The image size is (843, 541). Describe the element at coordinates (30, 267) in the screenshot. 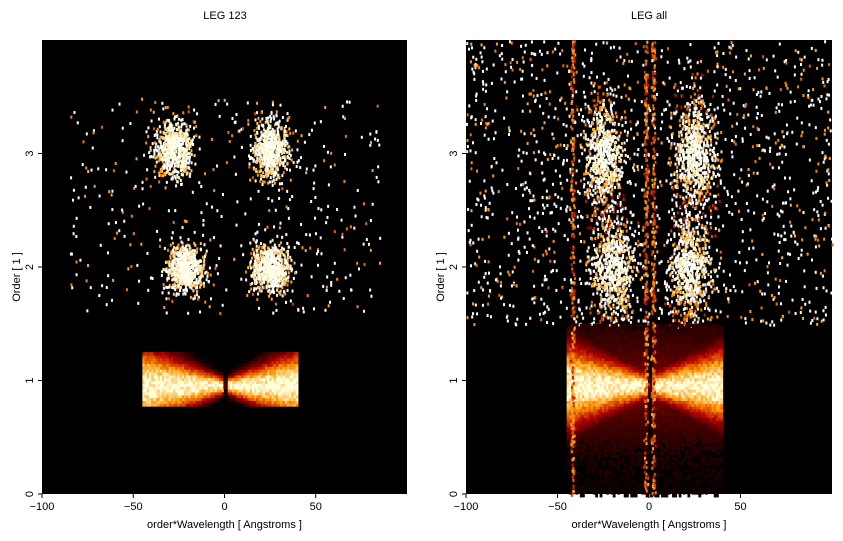

I see `y-tick-label: 2` at that location.